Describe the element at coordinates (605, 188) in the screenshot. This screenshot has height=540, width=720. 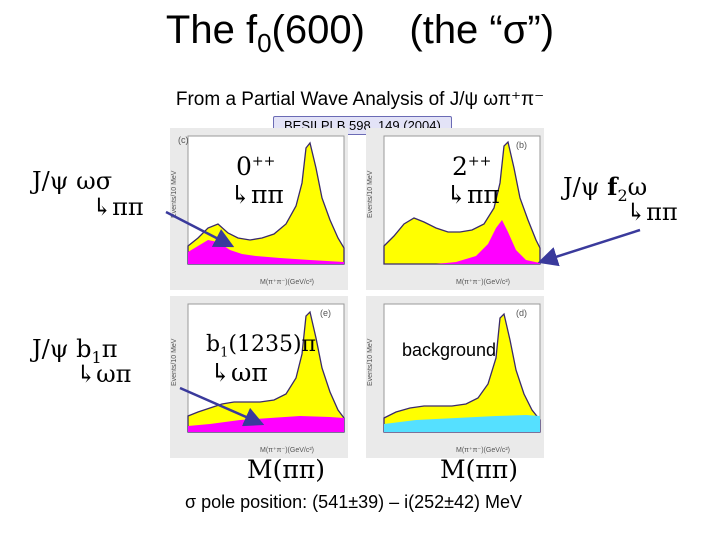
I see `annotation-f2-omega: J/ψ f2ω` at that location.